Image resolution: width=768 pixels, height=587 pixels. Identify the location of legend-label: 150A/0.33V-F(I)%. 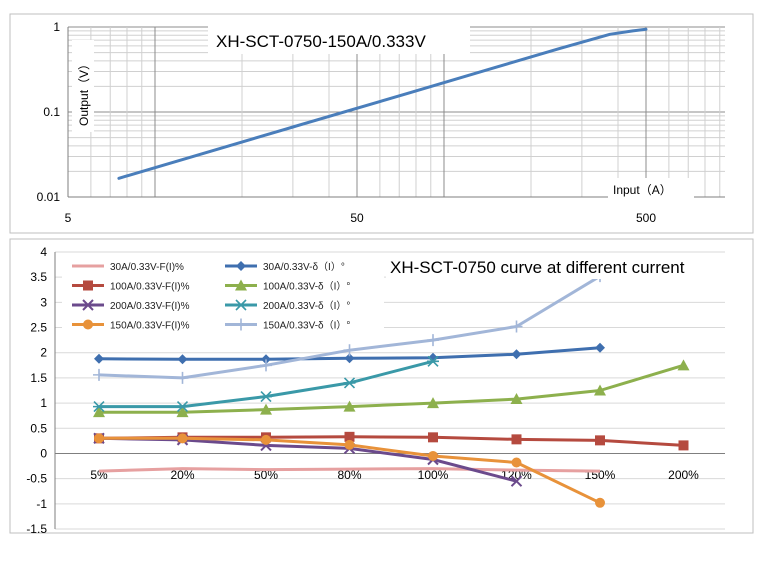
(150, 326).